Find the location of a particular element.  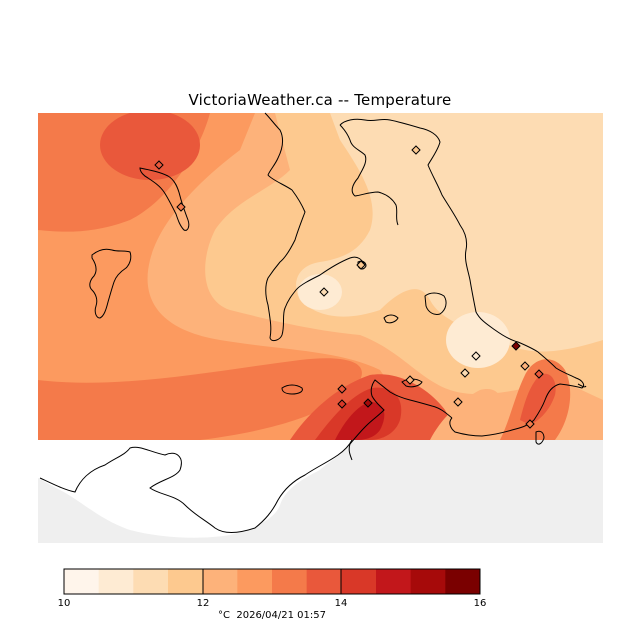

colorbar-cells is located at coordinates (272, 581).